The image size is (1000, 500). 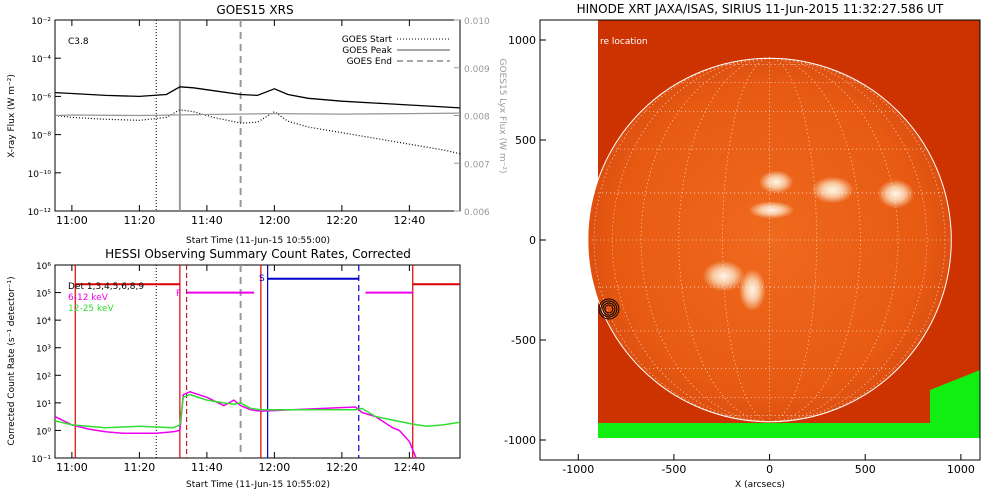 I want to click on goes-y2-tick-label: 0.006, so click(x=477, y=213).